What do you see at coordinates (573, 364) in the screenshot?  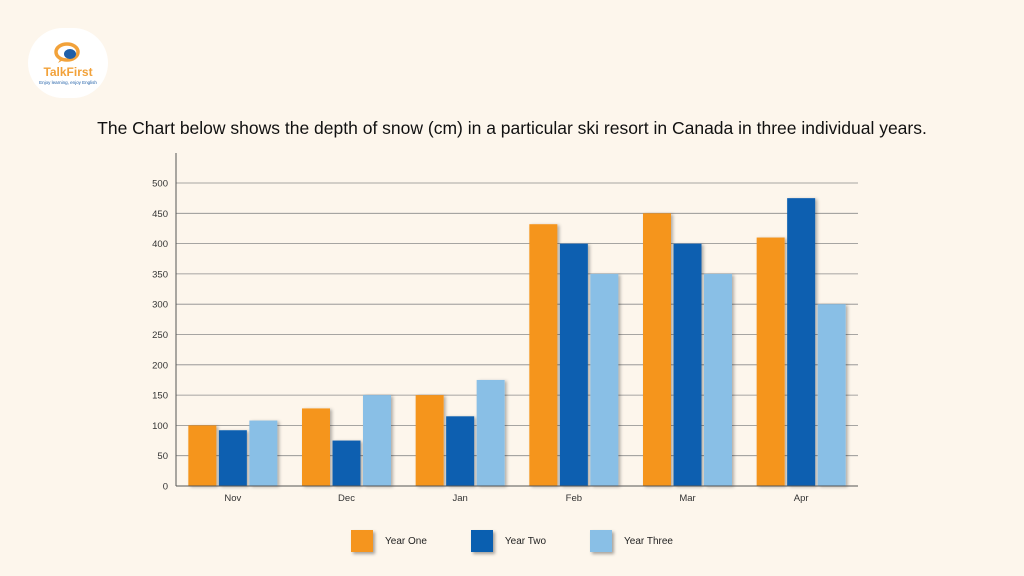 I see `bar-feb-year-two` at bounding box center [573, 364].